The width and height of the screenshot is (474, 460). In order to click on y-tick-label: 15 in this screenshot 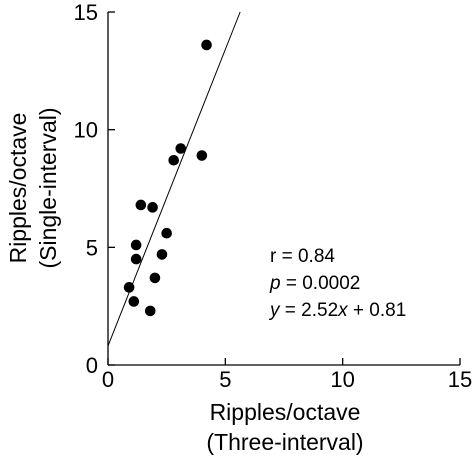, I will do `click(86, 12)`.